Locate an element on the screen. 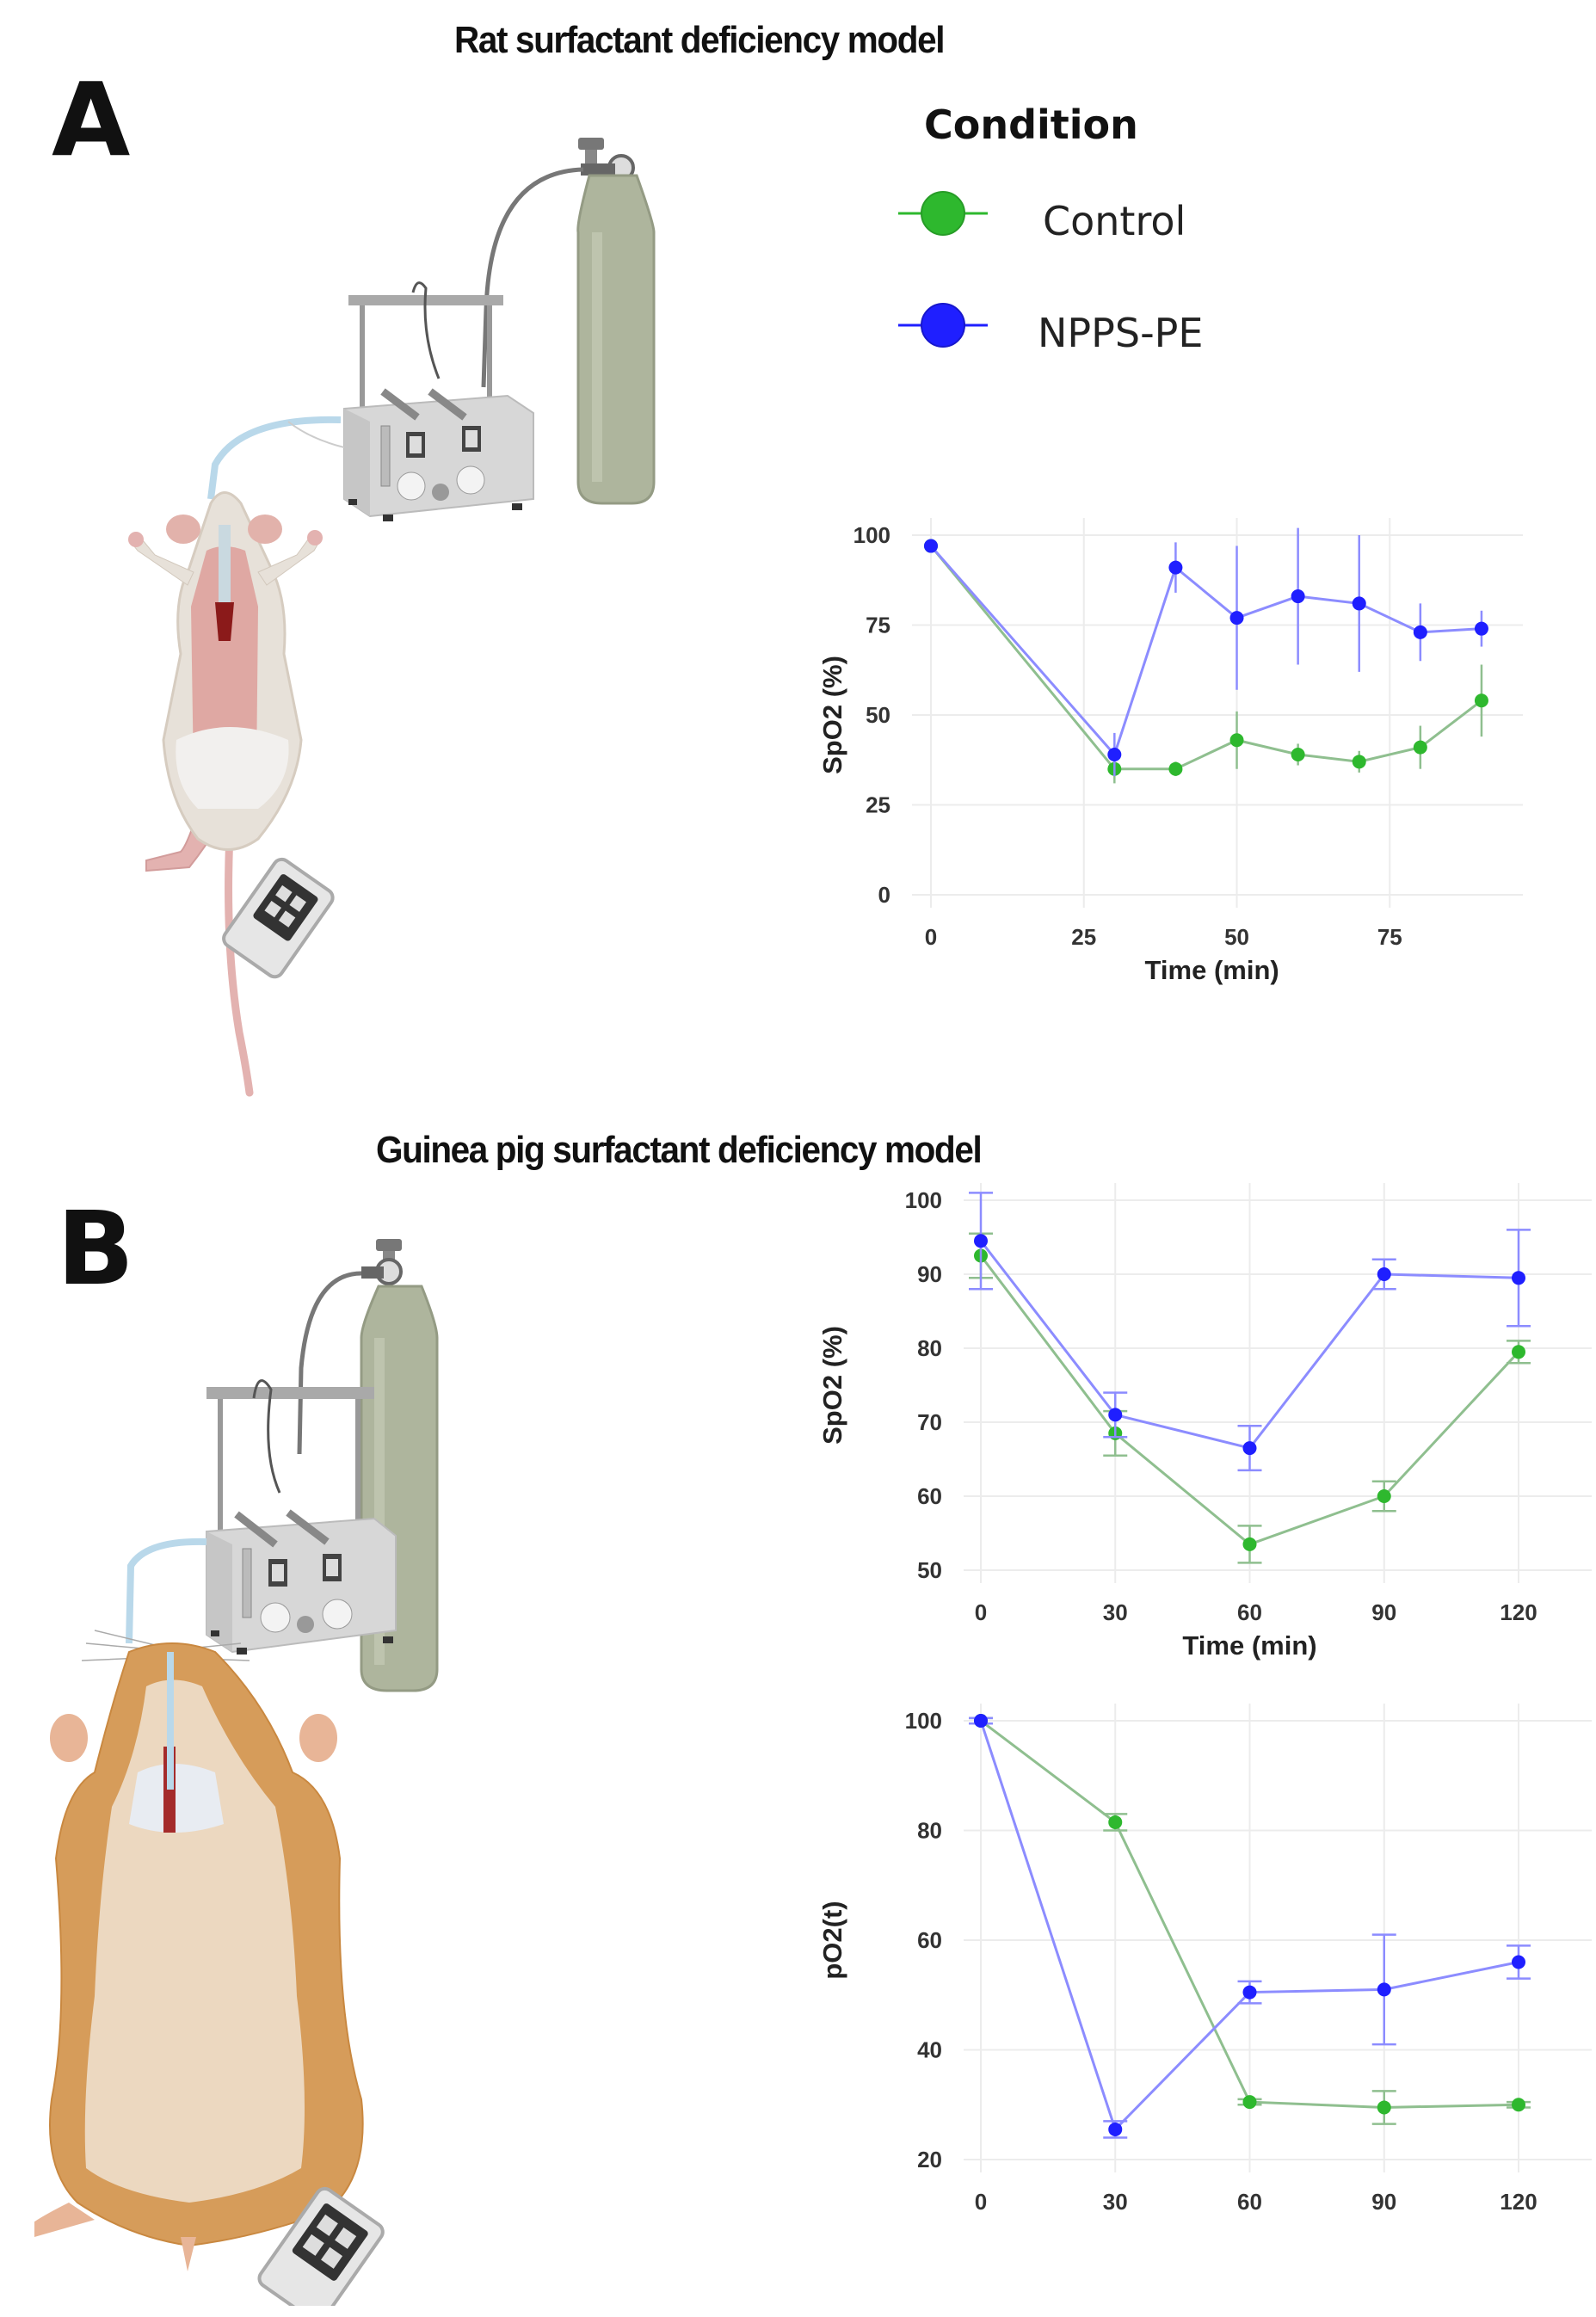  x-tick-label: 50 is located at coordinates (1236, 937).